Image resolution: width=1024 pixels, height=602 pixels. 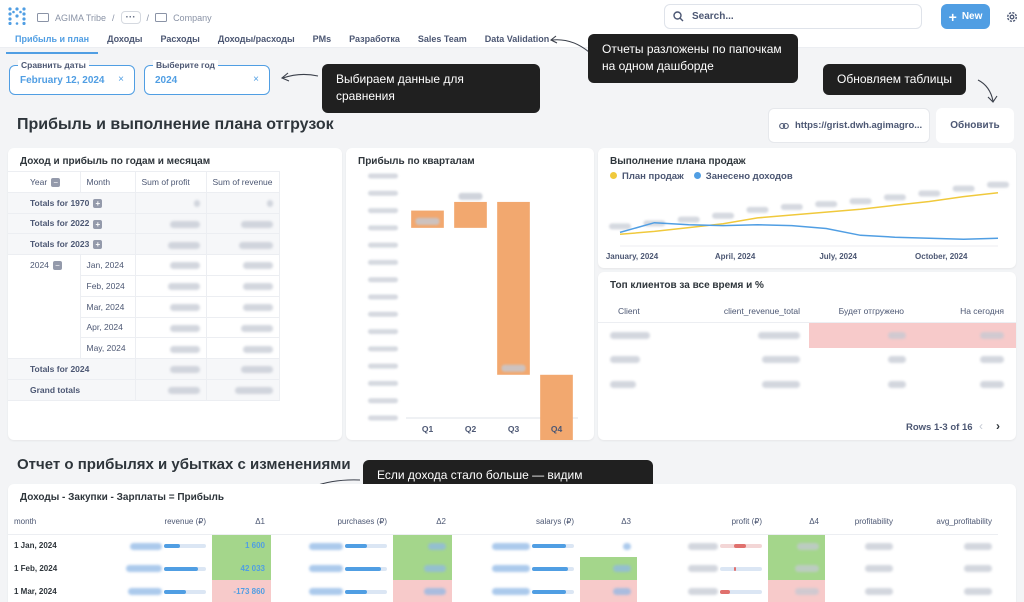 I want to click on tab-data-validation: Data Validation, so click(x=517, y=39).